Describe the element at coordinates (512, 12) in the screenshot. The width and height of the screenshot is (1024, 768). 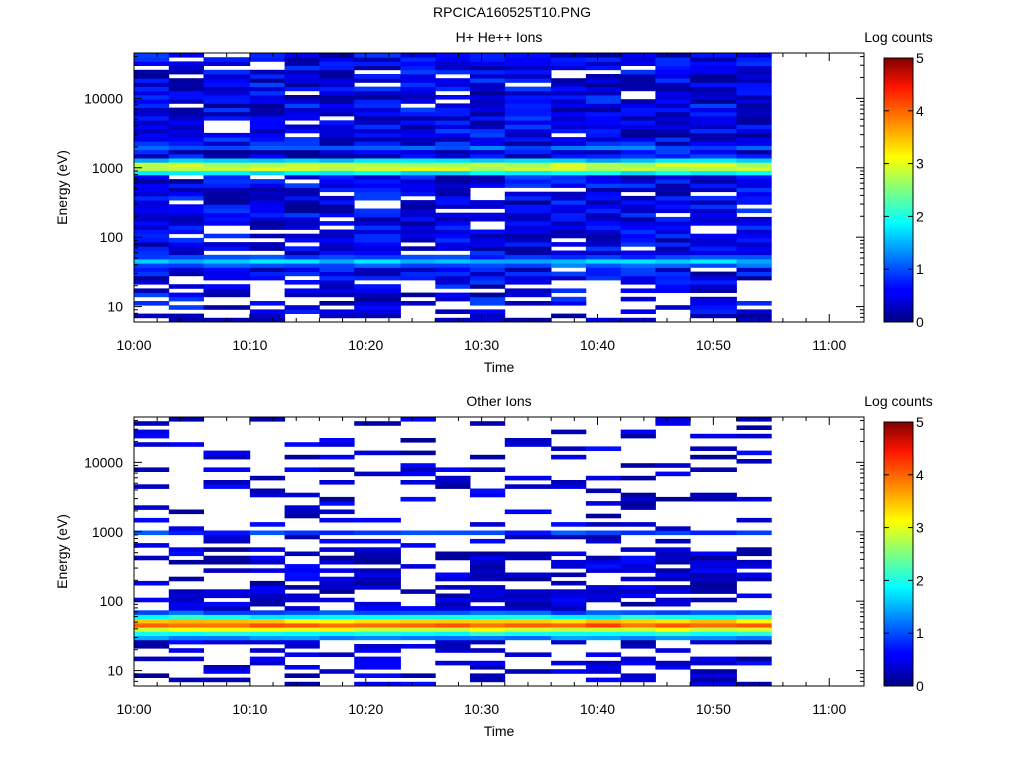
I see `page-title: RPCICA160525T10.PNG` at that location.